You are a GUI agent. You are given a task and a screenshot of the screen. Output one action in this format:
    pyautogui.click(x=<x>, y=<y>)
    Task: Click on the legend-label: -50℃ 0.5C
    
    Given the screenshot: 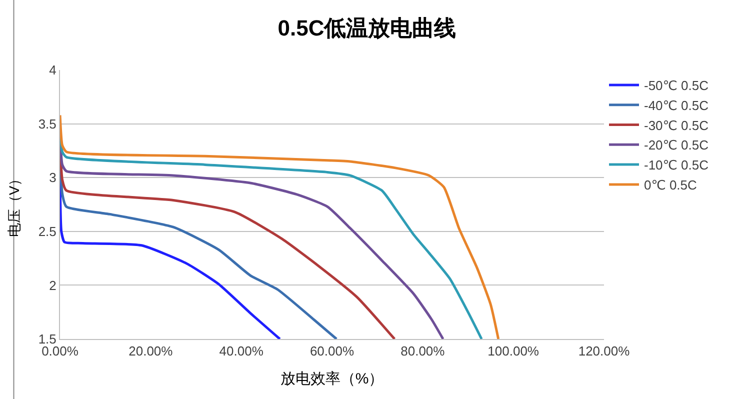 What is the action you would take?
    pyautogui.click(x=676, y=86)
    